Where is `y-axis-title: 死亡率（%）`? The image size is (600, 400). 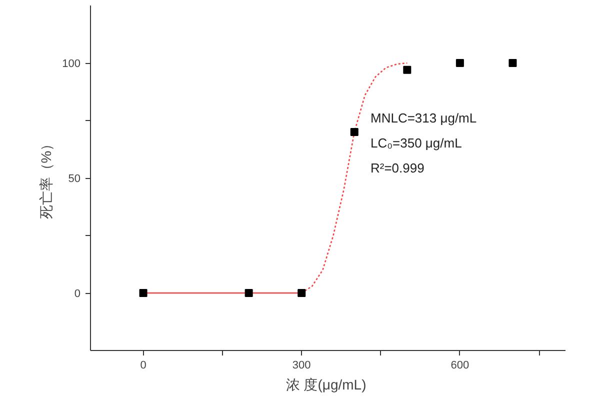 y-axis-title: 死亡率（%） is located at coordinates (46, 178).